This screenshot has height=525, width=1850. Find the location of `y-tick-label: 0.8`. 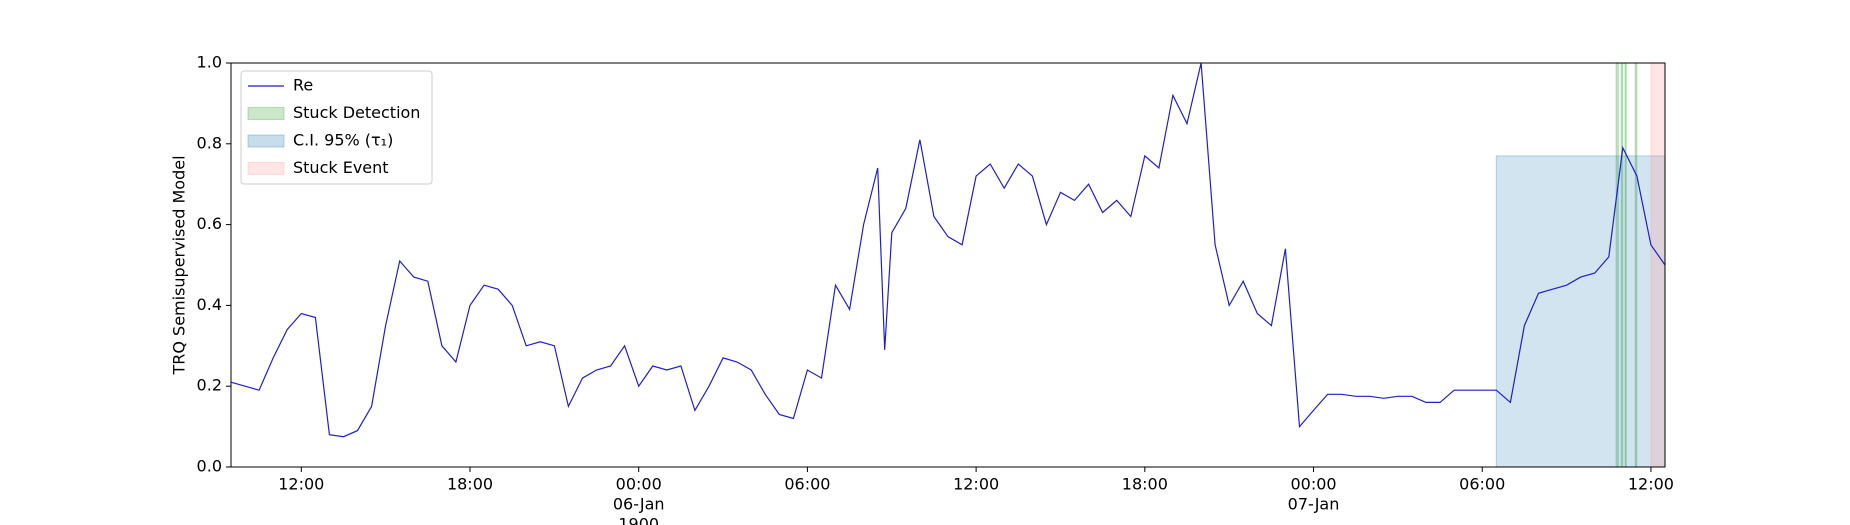

y-tick-label: 0.8 is located at coordinates (209, 142).